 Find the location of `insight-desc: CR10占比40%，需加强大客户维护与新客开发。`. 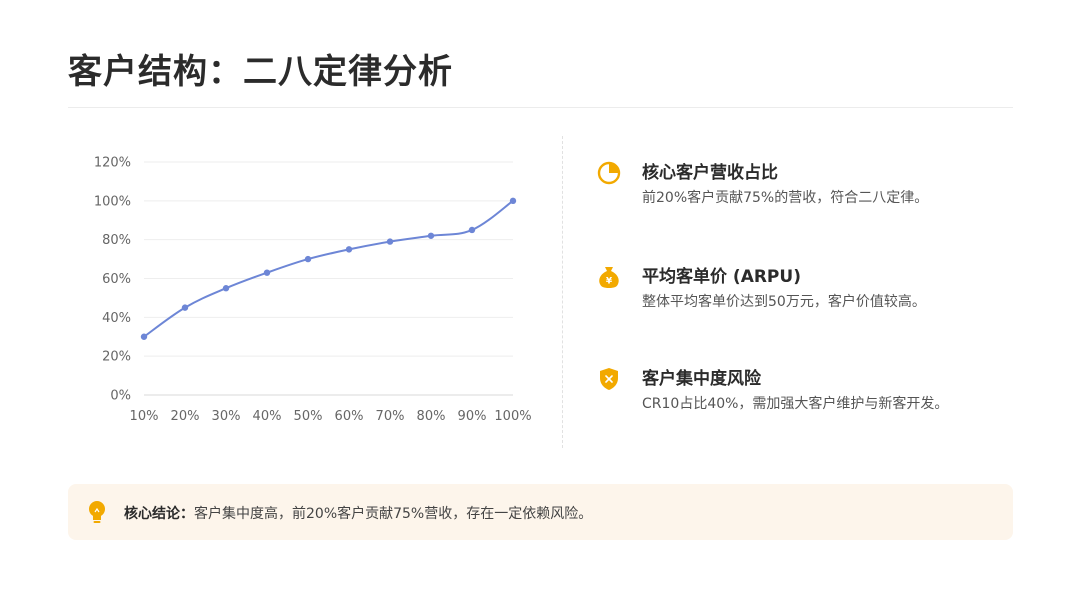

insight-desc: CR10占比40%，需加强大客户维护与新客开发。 is located at coordinates (795, 404).